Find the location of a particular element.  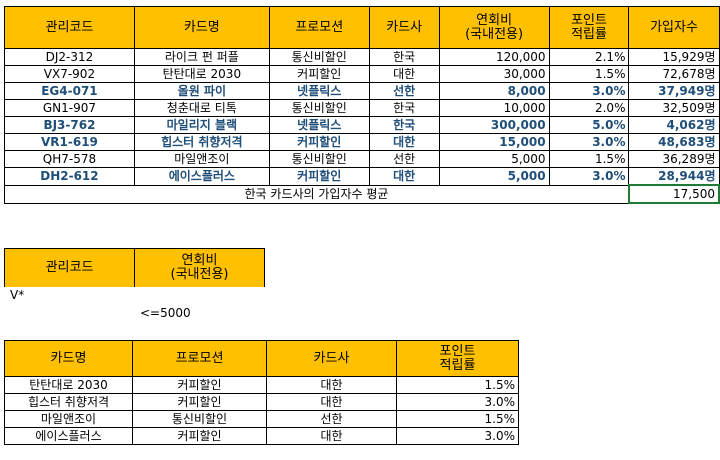

cell-fee: 8,000 is located at coordinates (494, 91).